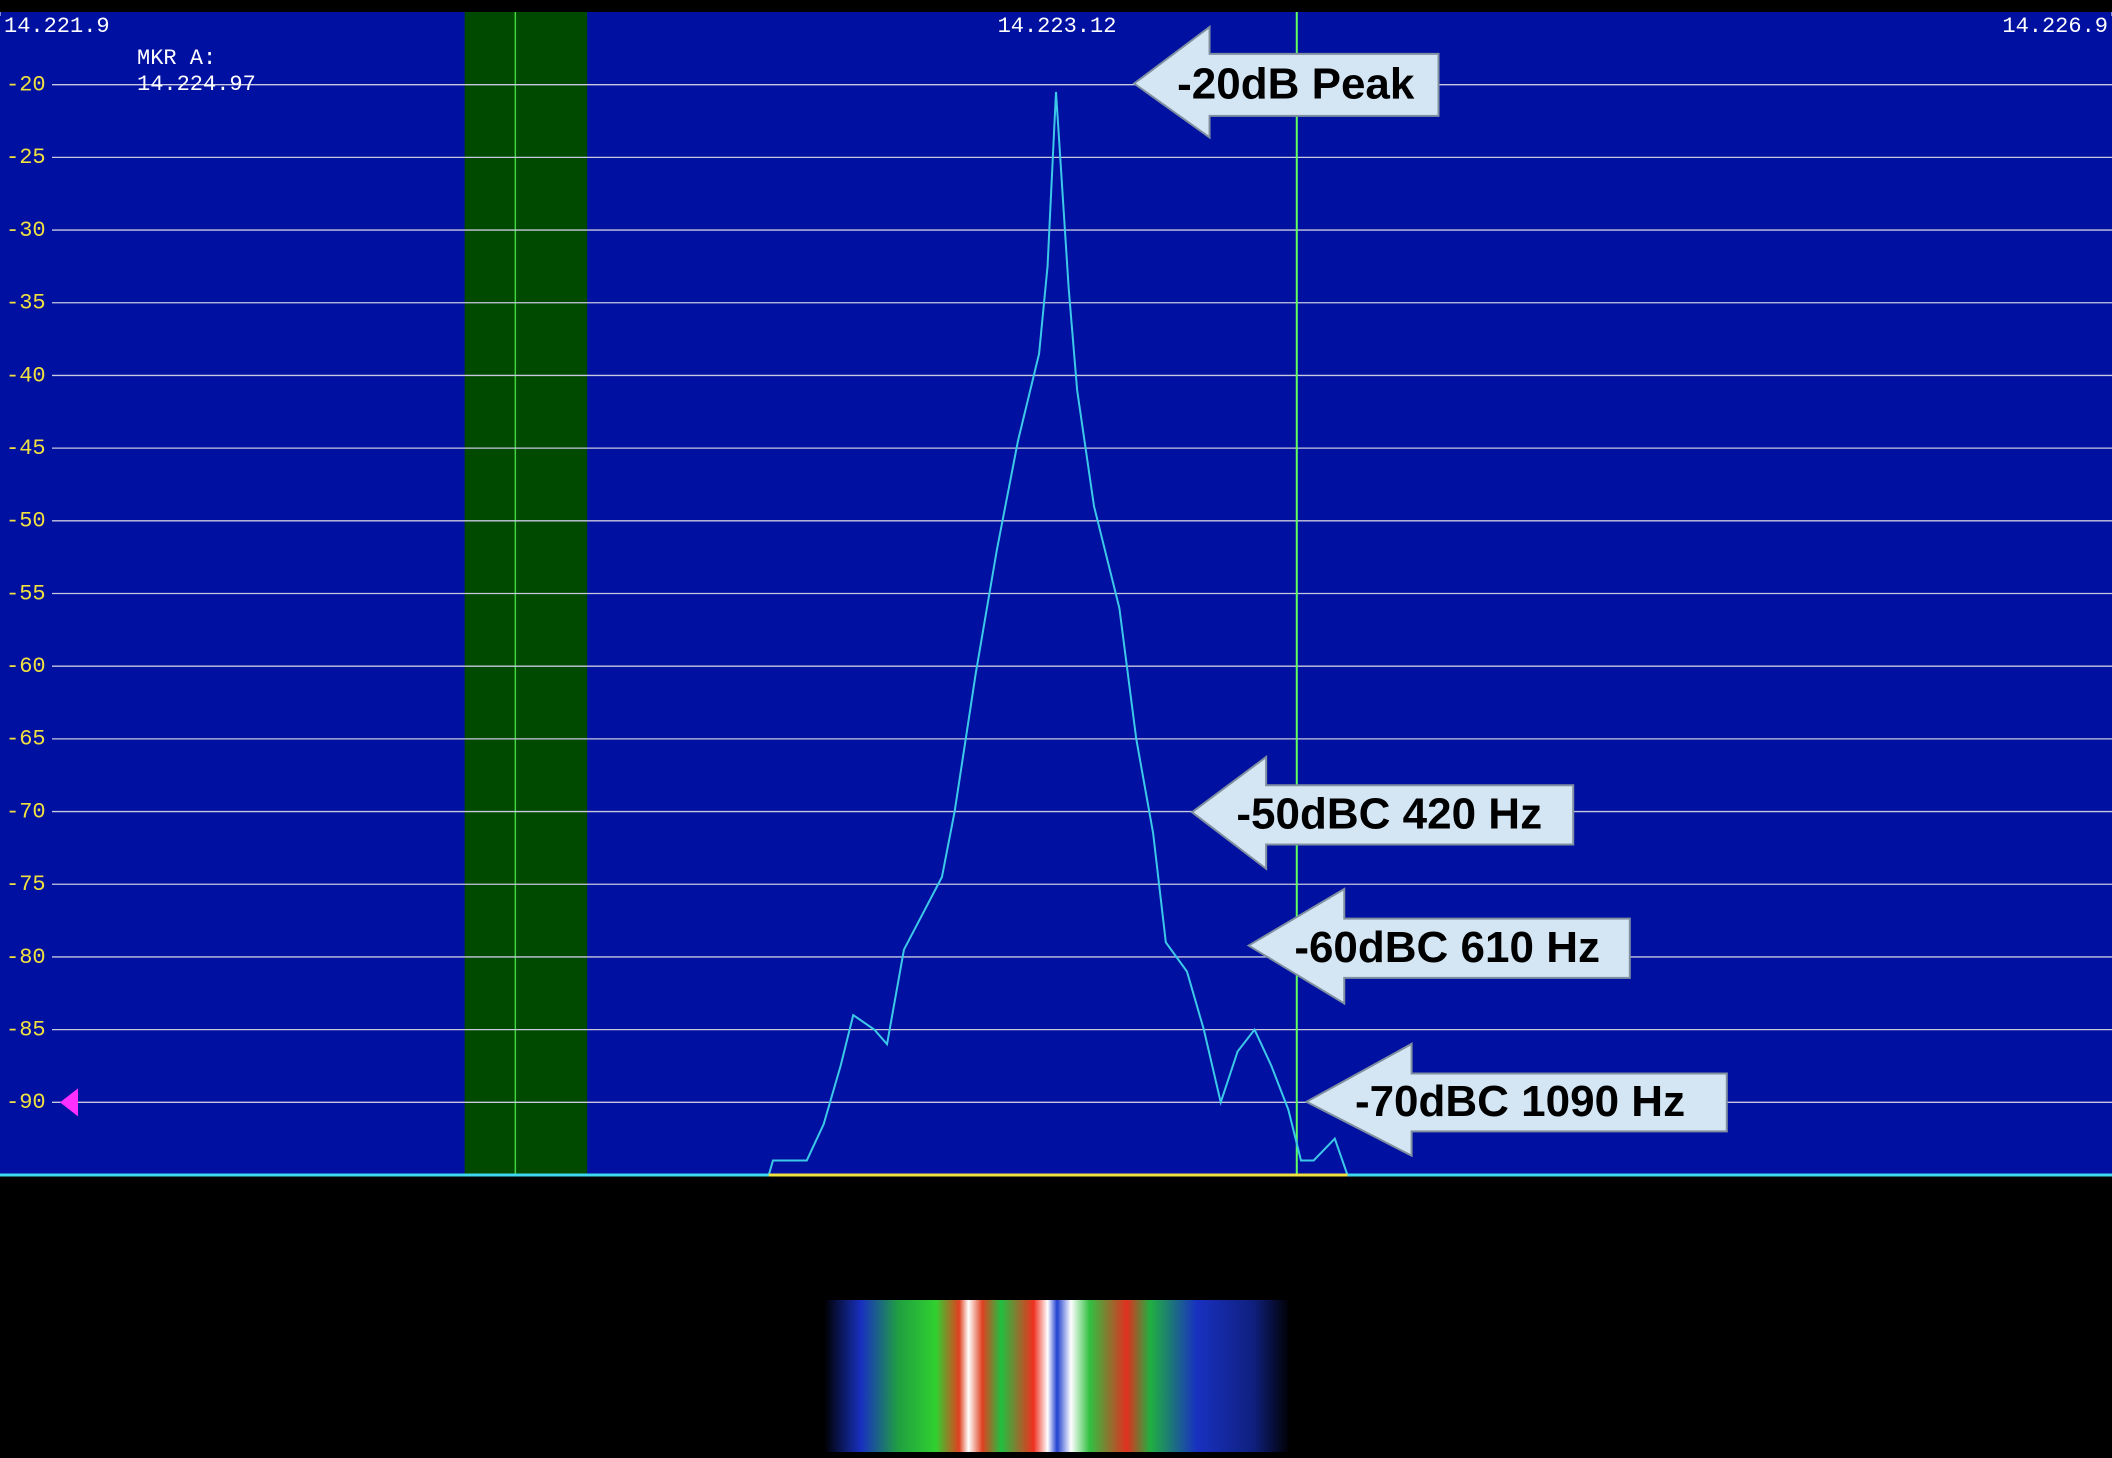 Image resolution: width=2112 pixels, height=1458 pixels. Describe the element at coordinates (57, 26) in the screenshot. I see `x-tick-label: 14.221.9` at that location.